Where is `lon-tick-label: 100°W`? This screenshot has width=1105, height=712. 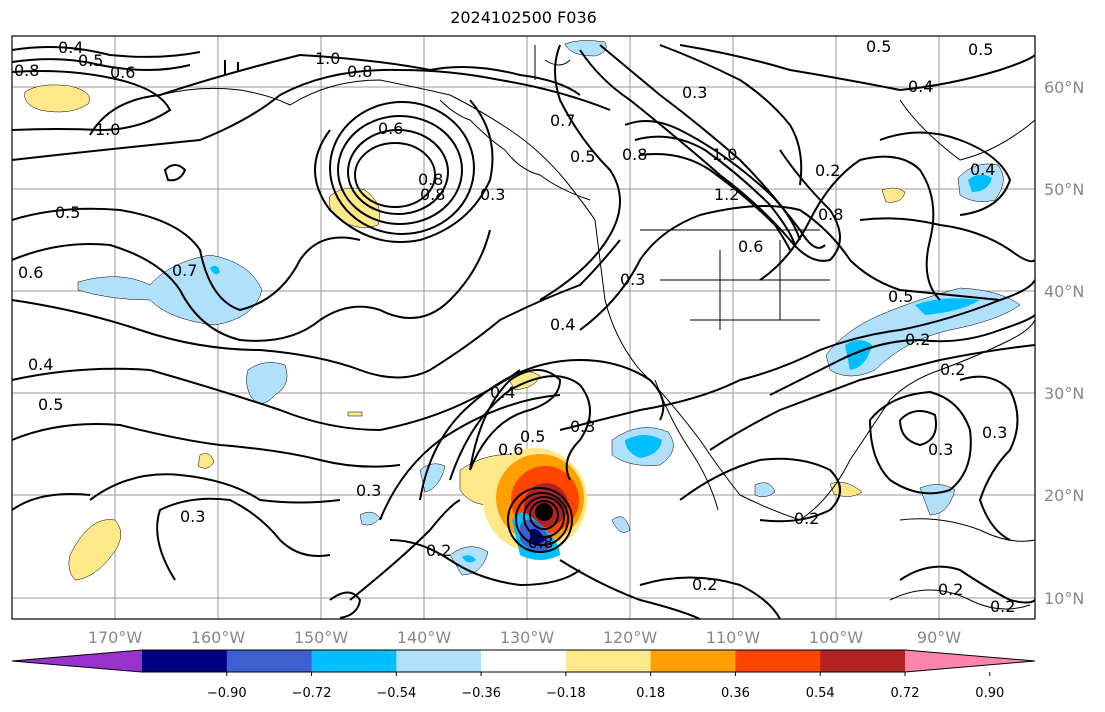
lon-tick-label: 100°W is located at coordinates (836, 637).